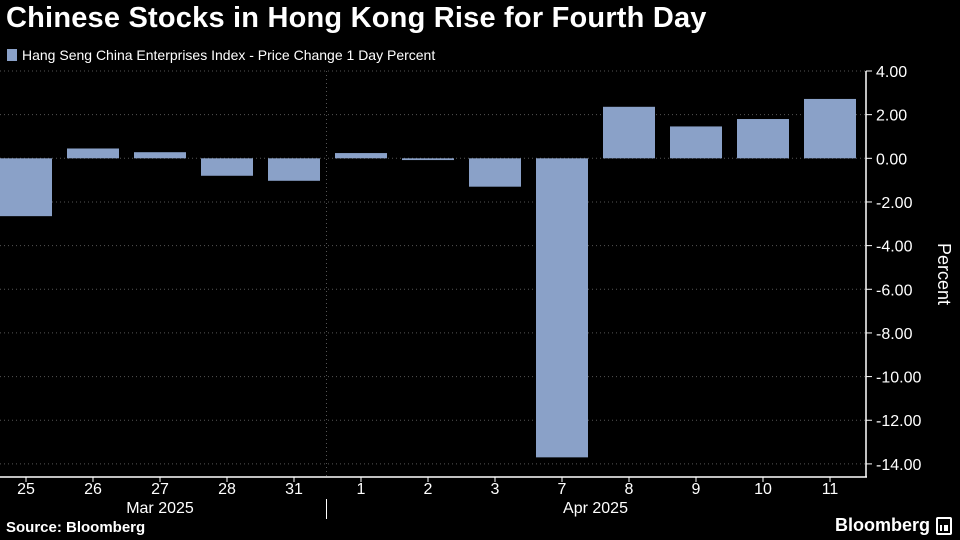  I want to click on x-tick-label: 31, so click(294, 489).